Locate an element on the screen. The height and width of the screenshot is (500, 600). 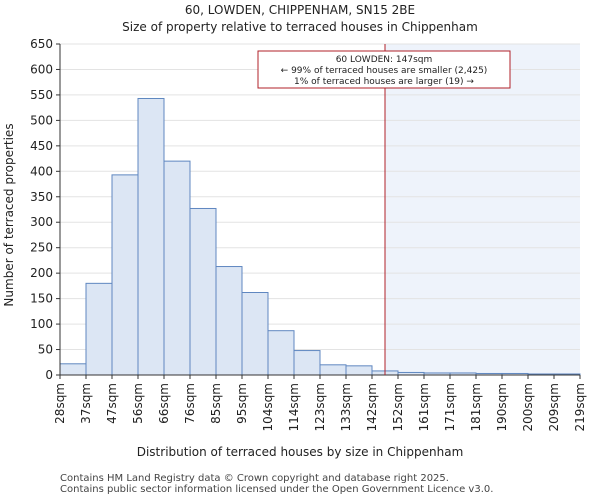
chart-title: 60, LOWDEN, CHIPPENHAM, SN15 2BE is located at coordinates (300, 10).